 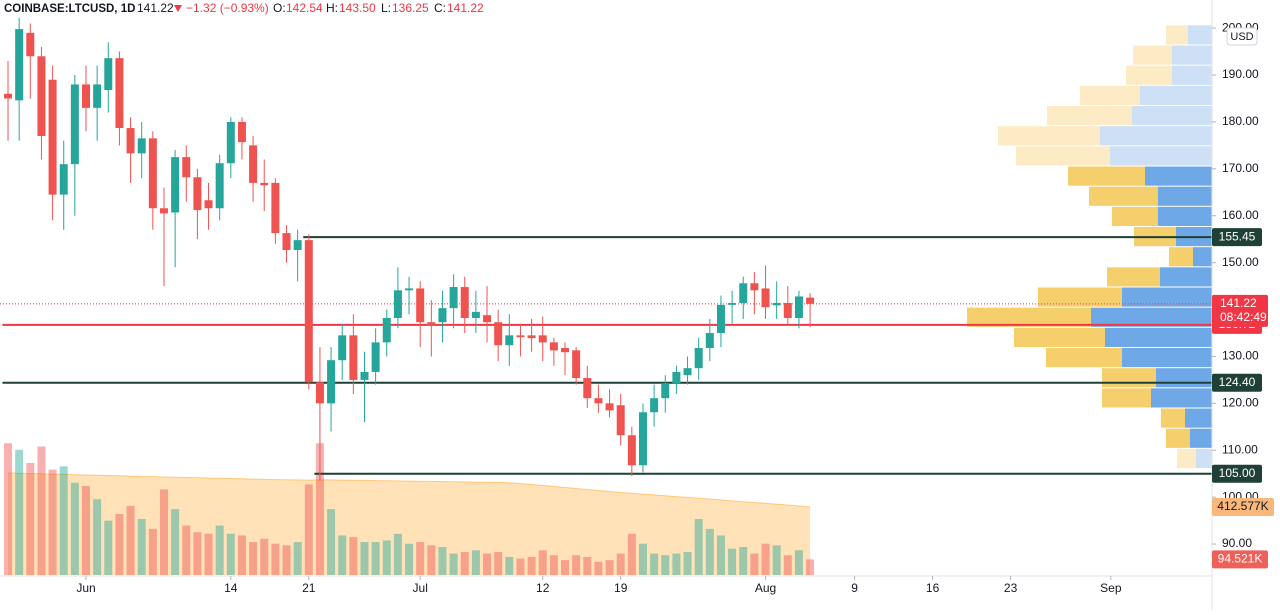 I want to click on y-tick-label: 90.00, so click(x=1237, y=543).